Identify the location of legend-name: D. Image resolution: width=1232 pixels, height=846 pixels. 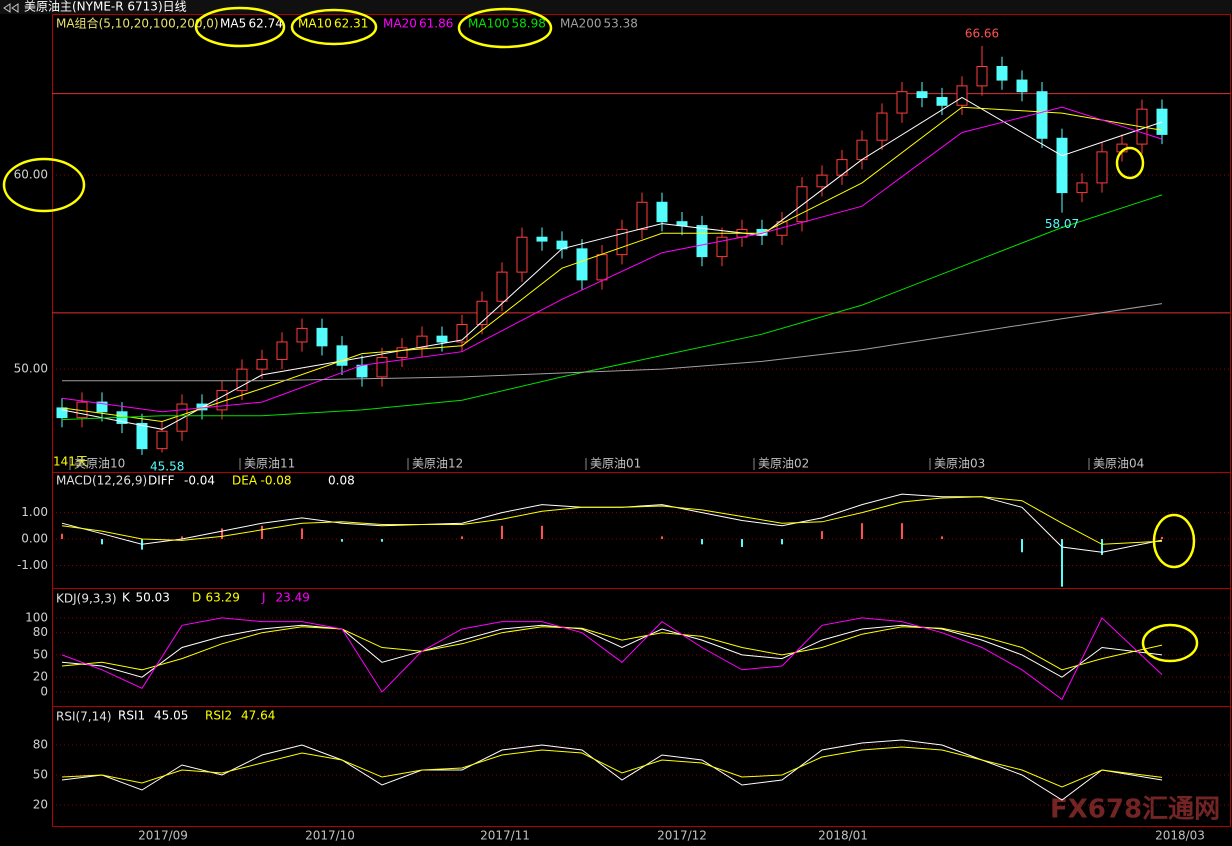
(196, 598).